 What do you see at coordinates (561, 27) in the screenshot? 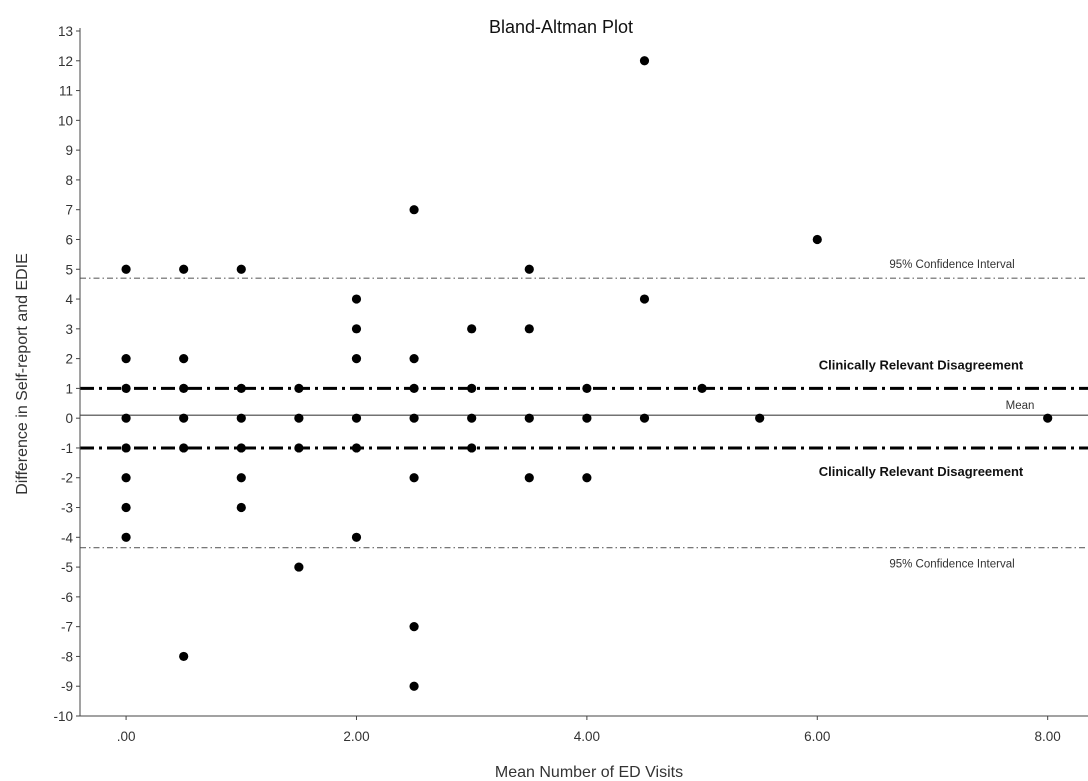
I see `chart-title: Bland-Altman Plot` at bounding box center [561, 27].